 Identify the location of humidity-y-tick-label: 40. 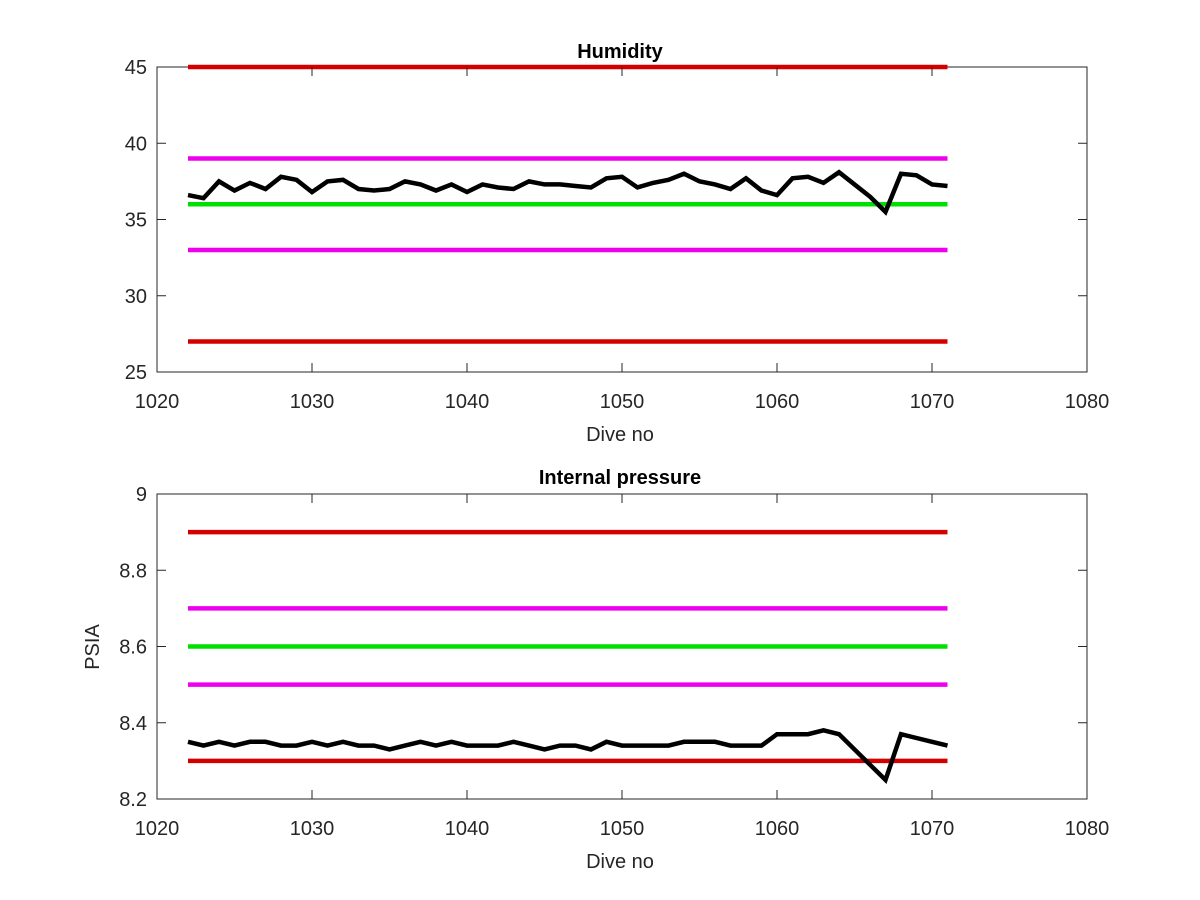
(136, 144).